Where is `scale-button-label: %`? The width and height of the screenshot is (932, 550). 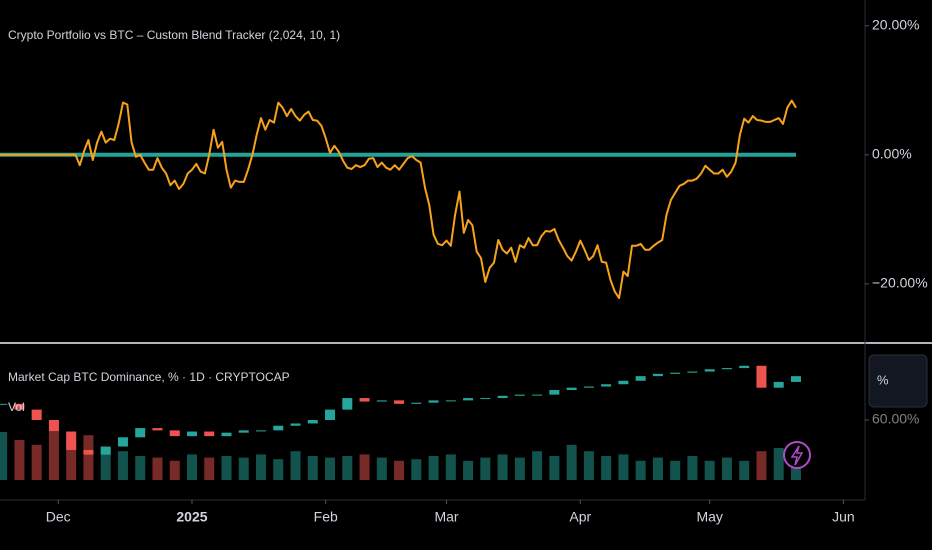
scale-button-label: % is located at coordinates (883, 379).